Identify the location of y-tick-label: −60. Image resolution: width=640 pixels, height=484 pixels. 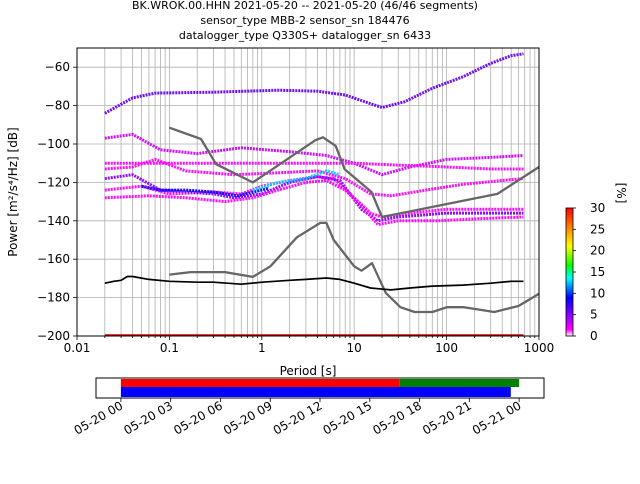
(57, 67).